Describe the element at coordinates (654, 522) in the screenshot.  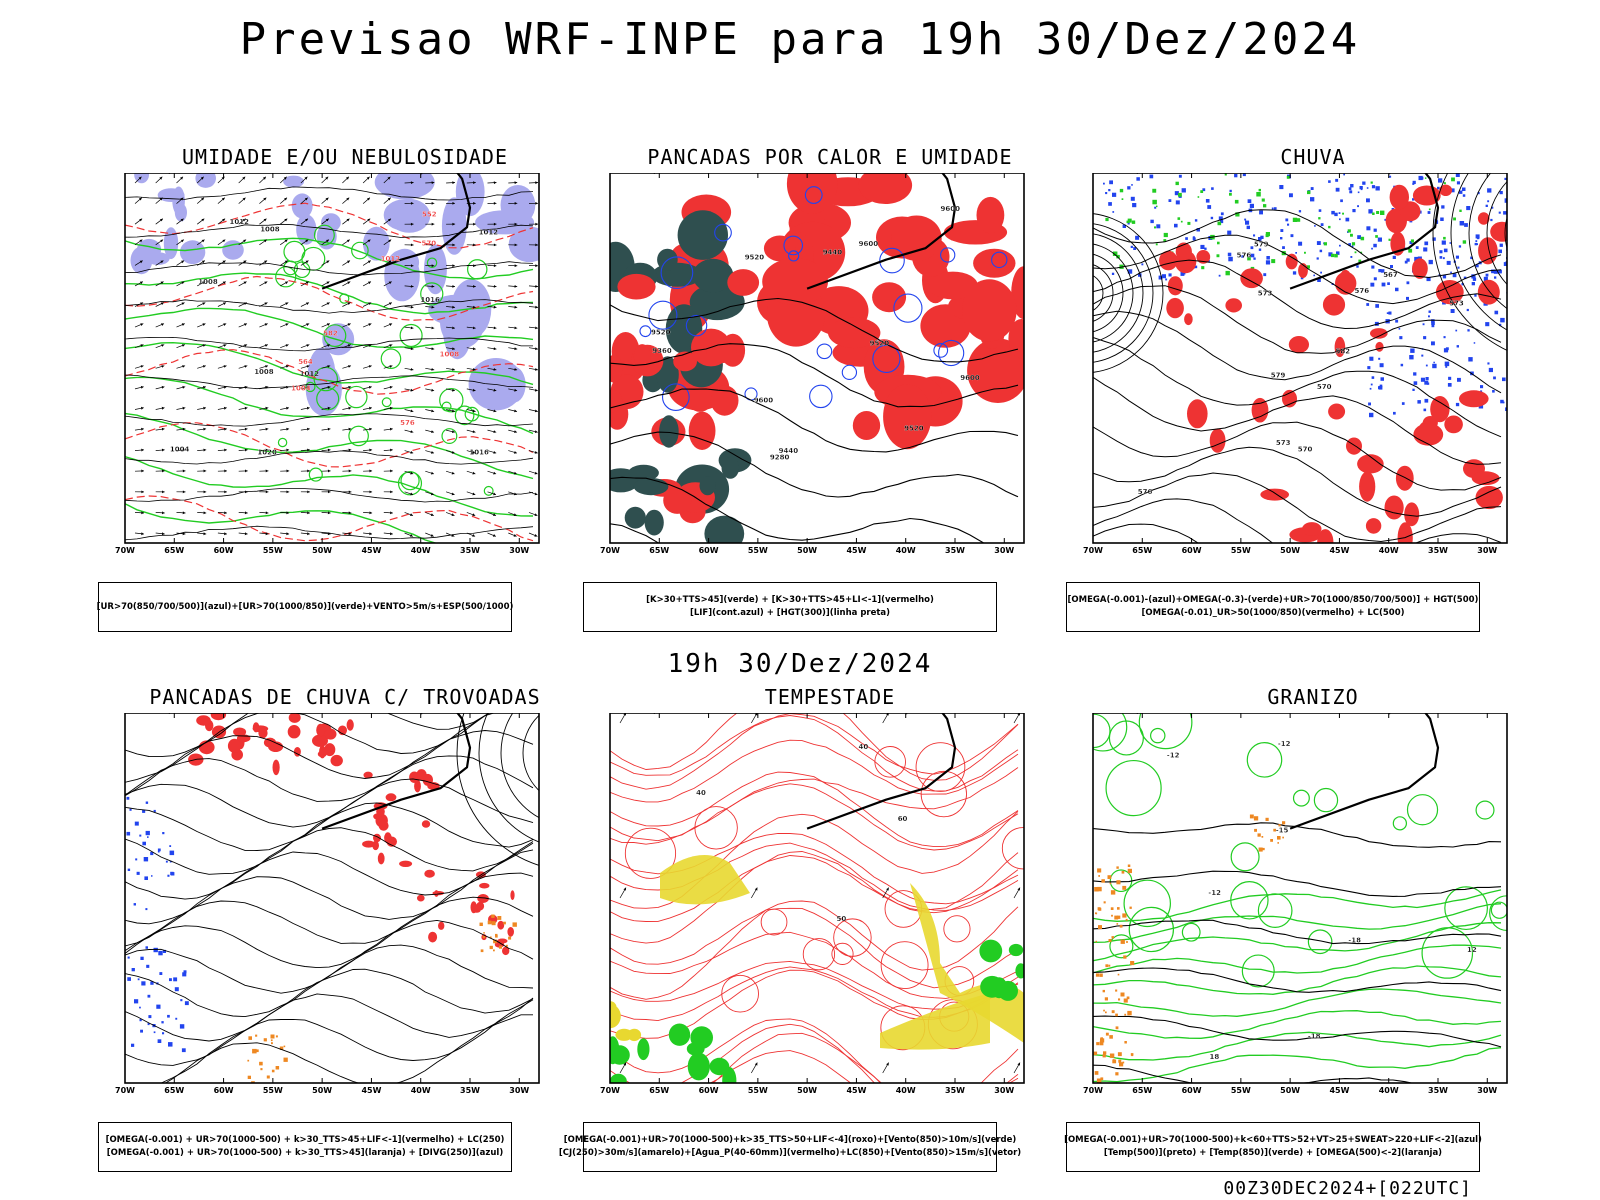
I see `instability-teal` at that location.